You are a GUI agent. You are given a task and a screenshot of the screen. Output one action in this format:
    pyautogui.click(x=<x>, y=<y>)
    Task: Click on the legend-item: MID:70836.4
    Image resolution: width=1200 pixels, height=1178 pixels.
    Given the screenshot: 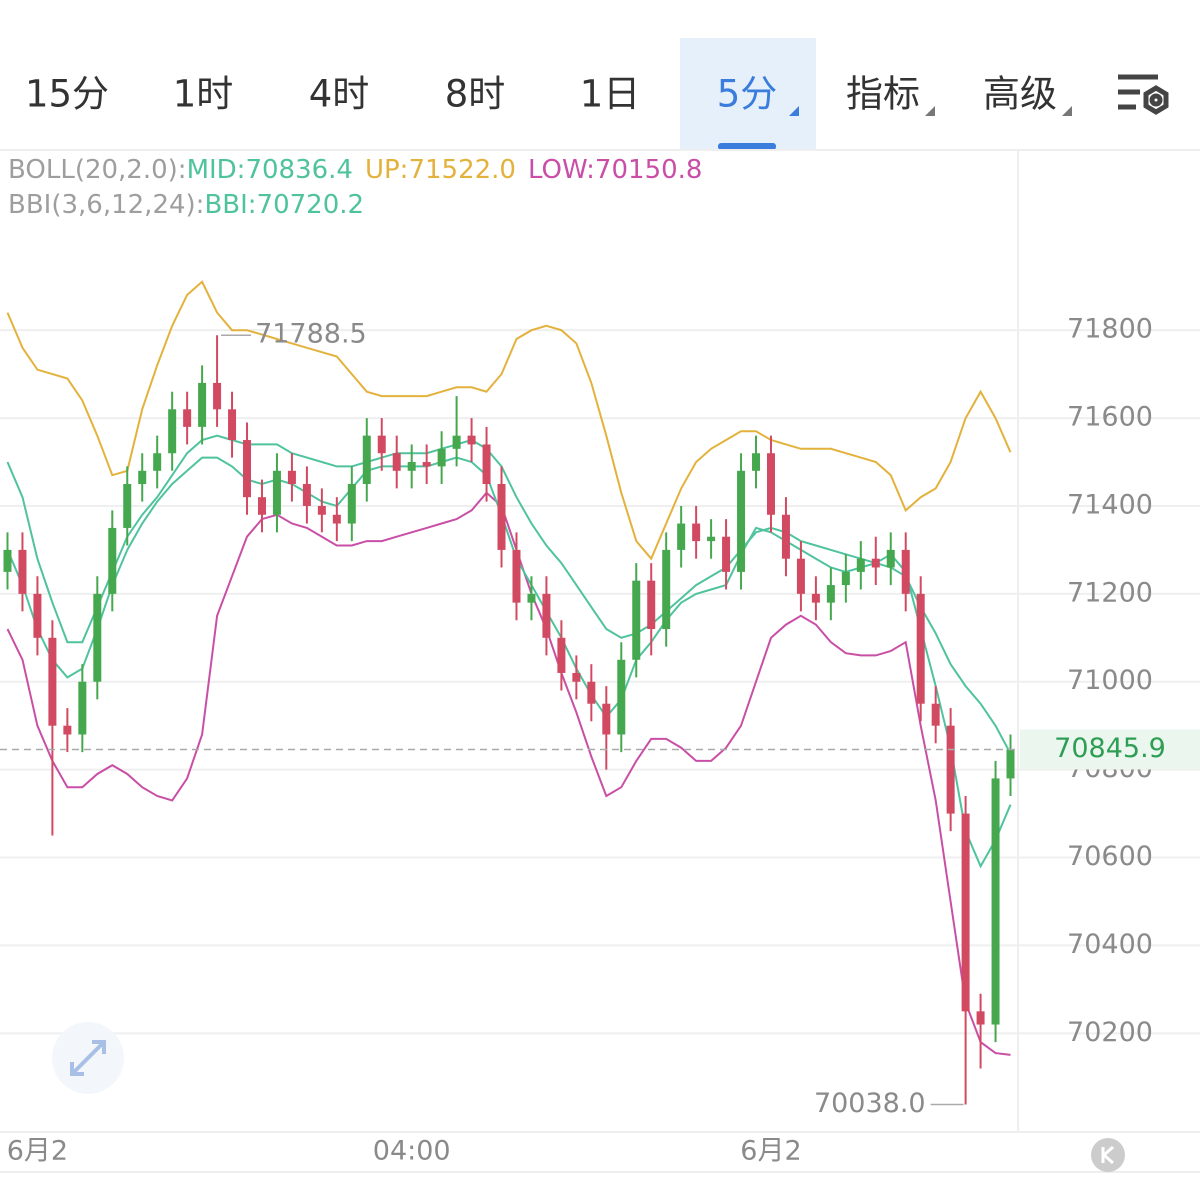 What is the action you would take?
    pyautogui.click(x=270, y=170)
    